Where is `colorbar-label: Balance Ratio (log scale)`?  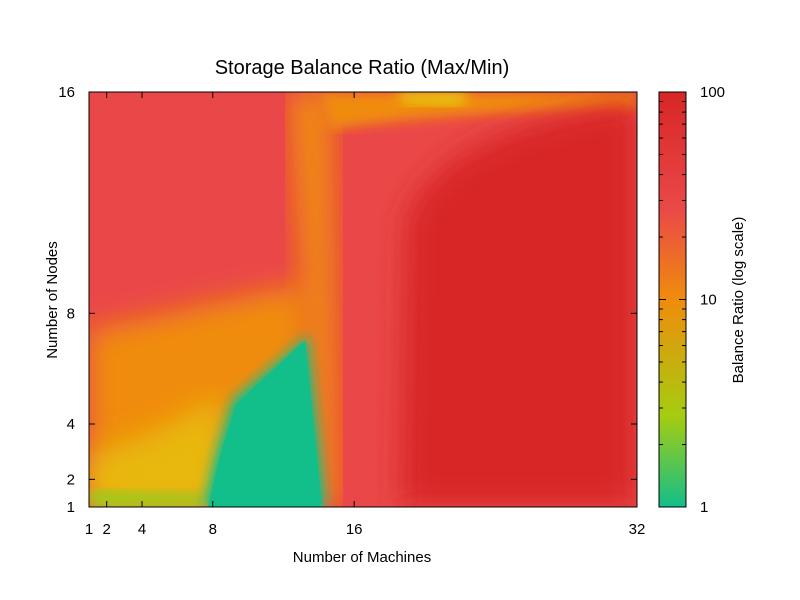
colorbar-label: Balance Ratio (log scale) is located at coordinates (738, 300).